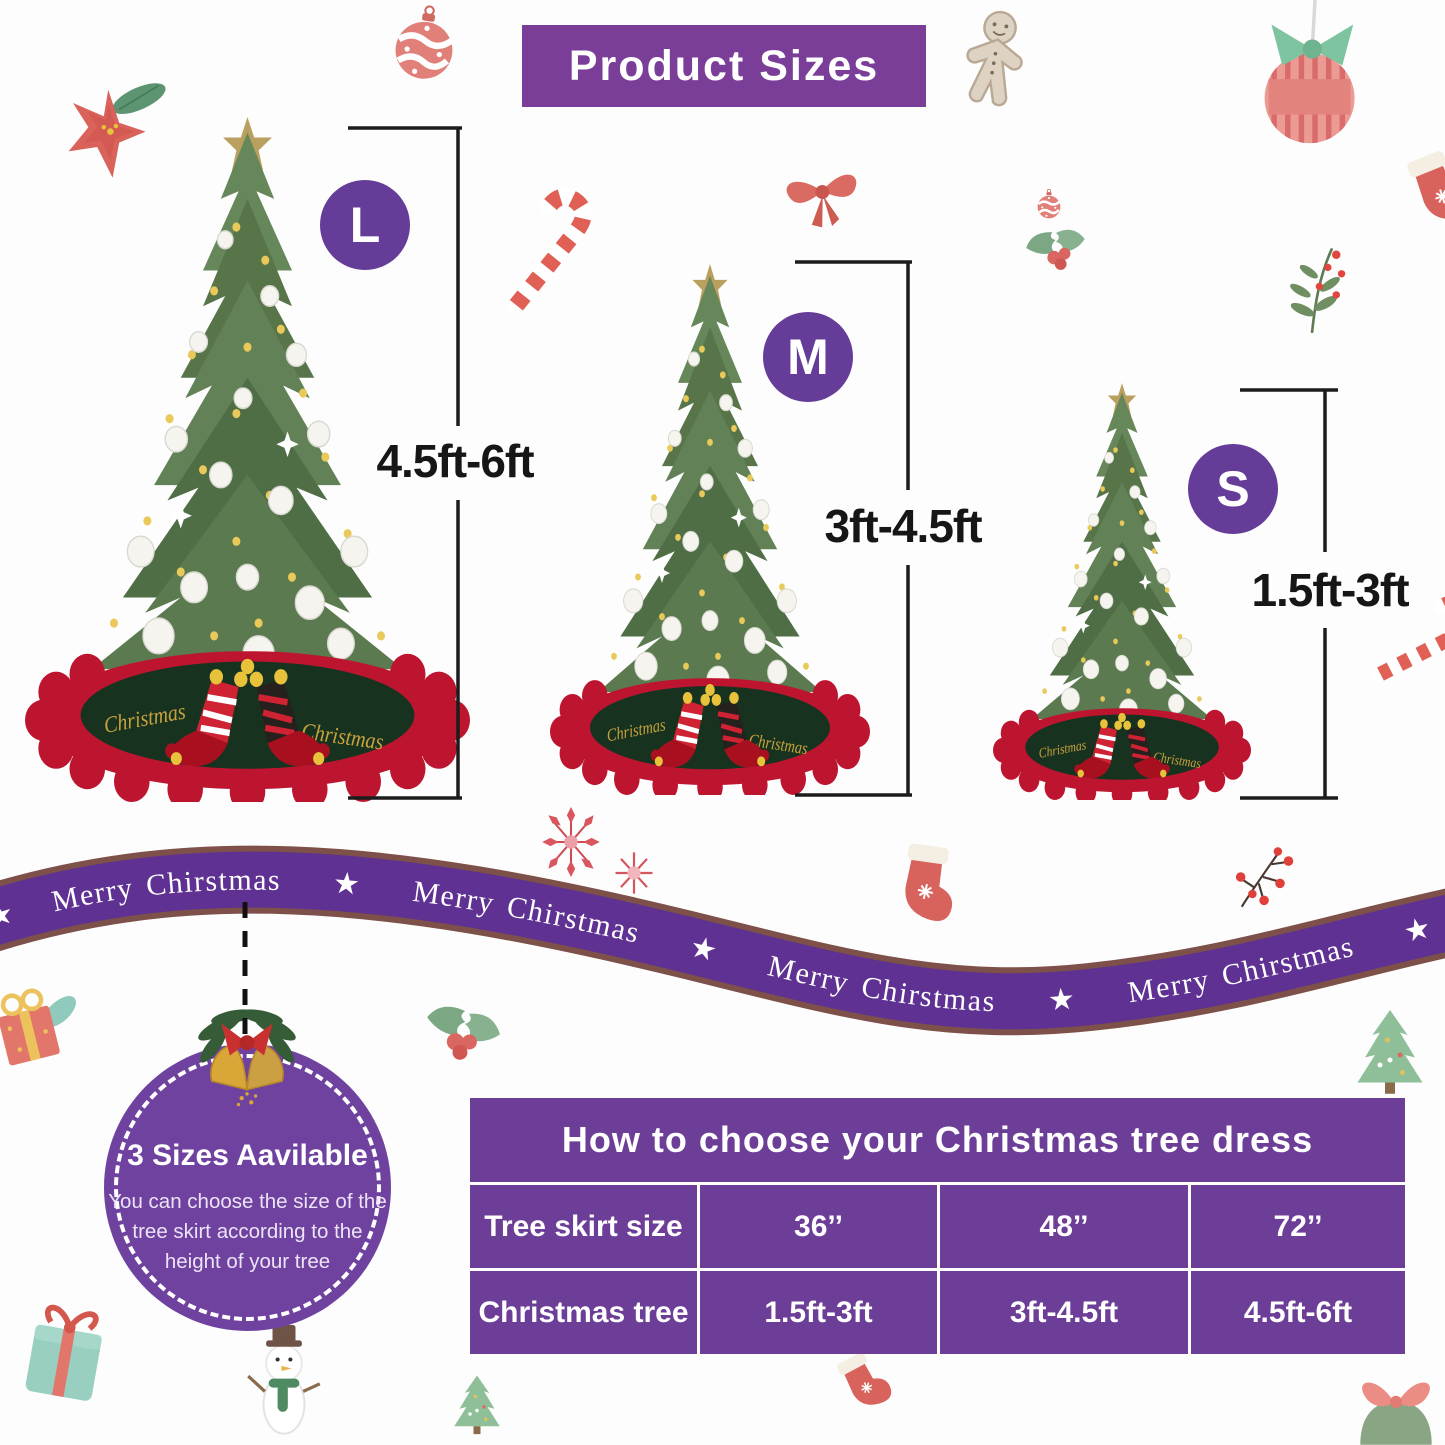 The height and width of the screenshot is (1445, 1445). What do you see at coordinates (903, 526) in the screenshot?
I see `size-range-medium: 3ft-4.5ft` at bounding box center [903, 526].